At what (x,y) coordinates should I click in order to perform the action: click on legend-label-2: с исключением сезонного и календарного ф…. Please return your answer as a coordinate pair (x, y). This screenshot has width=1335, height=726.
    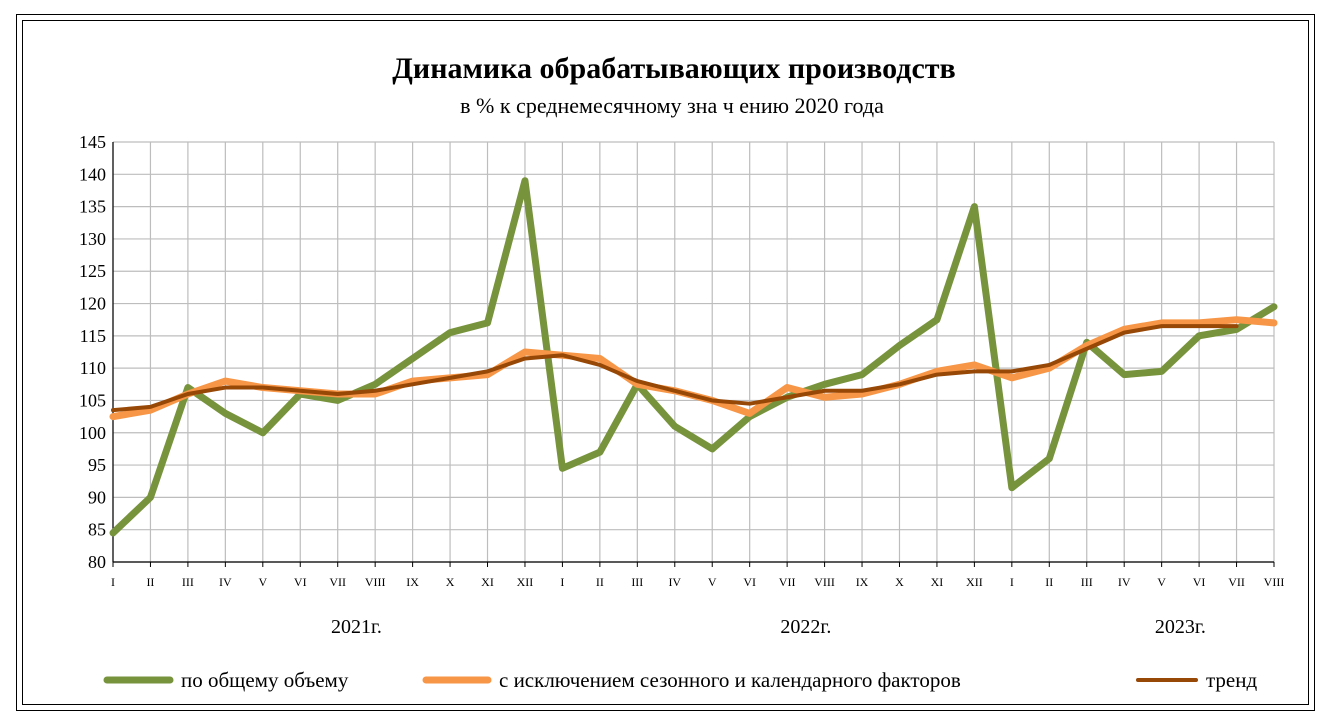
    Looking at the image, I should click on (730, 680).